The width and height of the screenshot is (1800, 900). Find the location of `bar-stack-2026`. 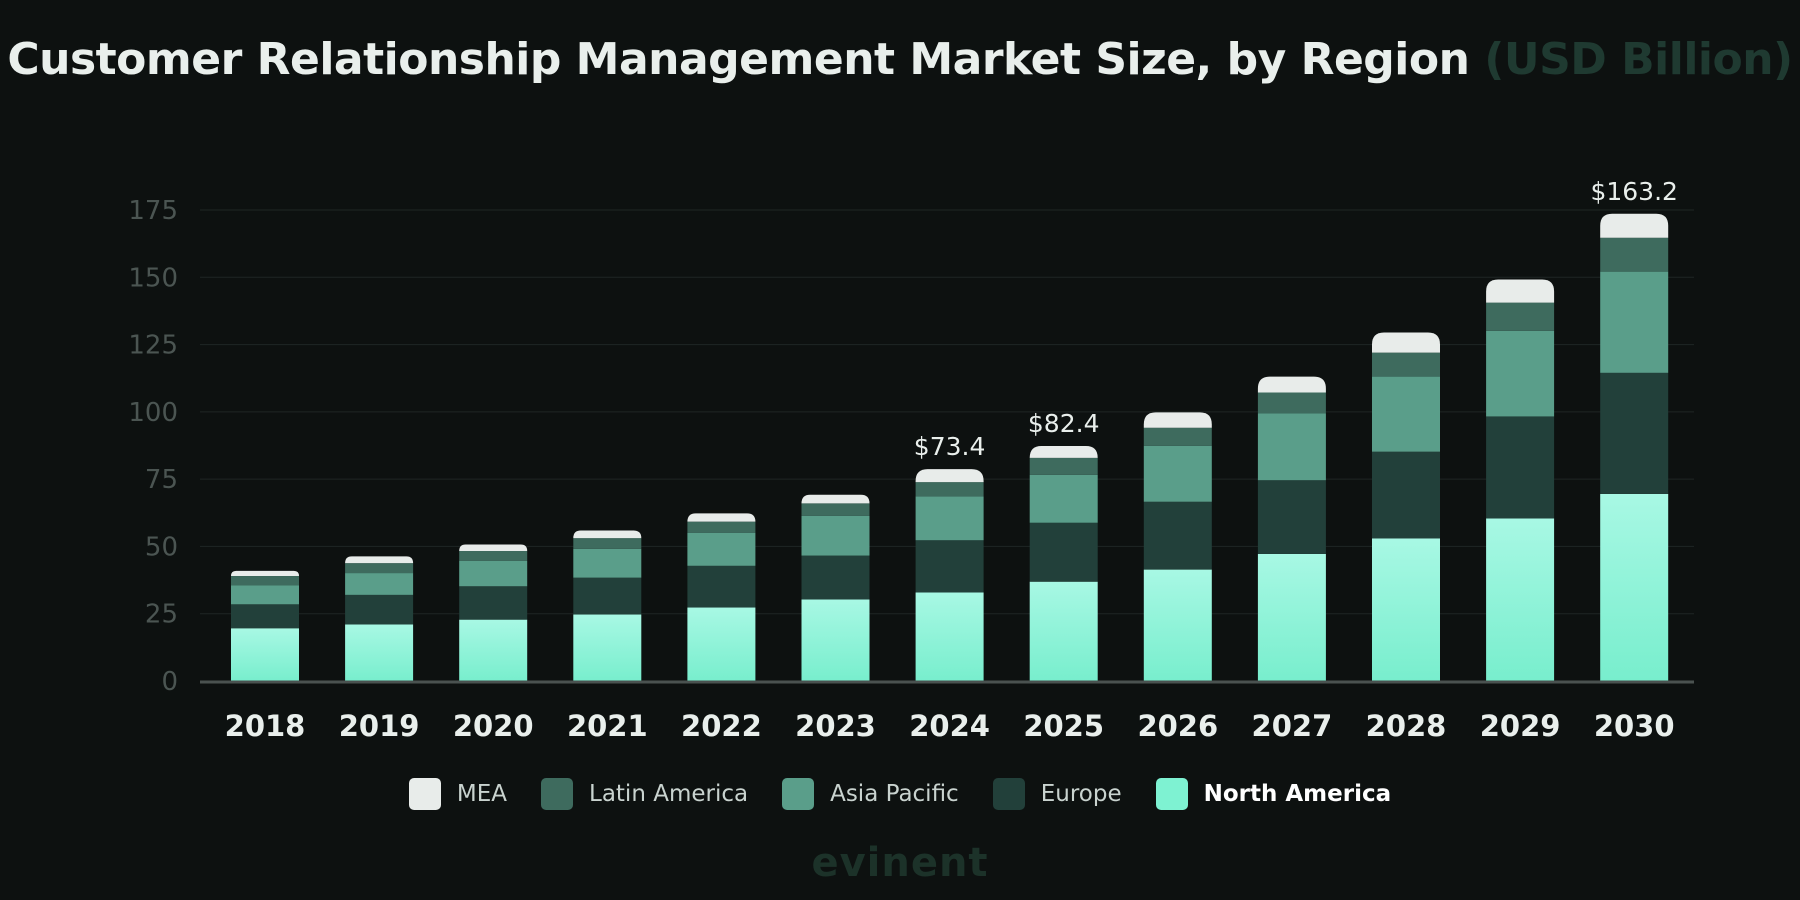

bar-stack-2026 is located at coordinates (1177, 546).